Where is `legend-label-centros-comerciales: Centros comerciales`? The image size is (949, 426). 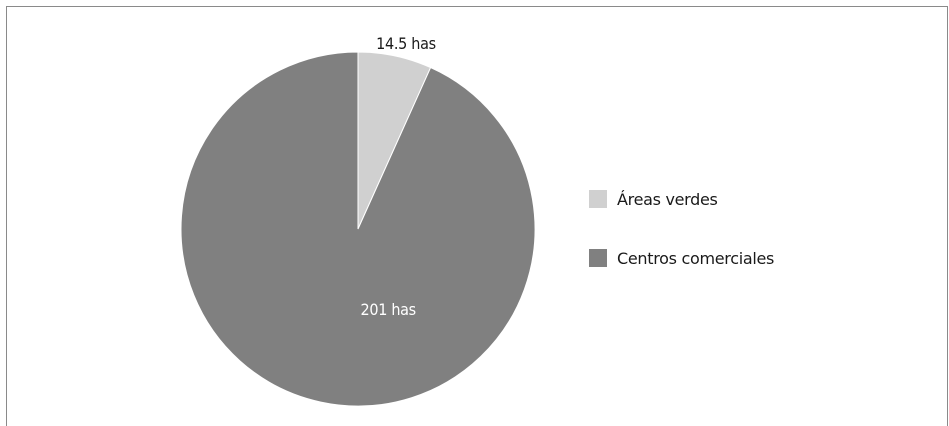 legend-label-centros-comerciales: Centros comerciales is located at coordinates (695, 258).